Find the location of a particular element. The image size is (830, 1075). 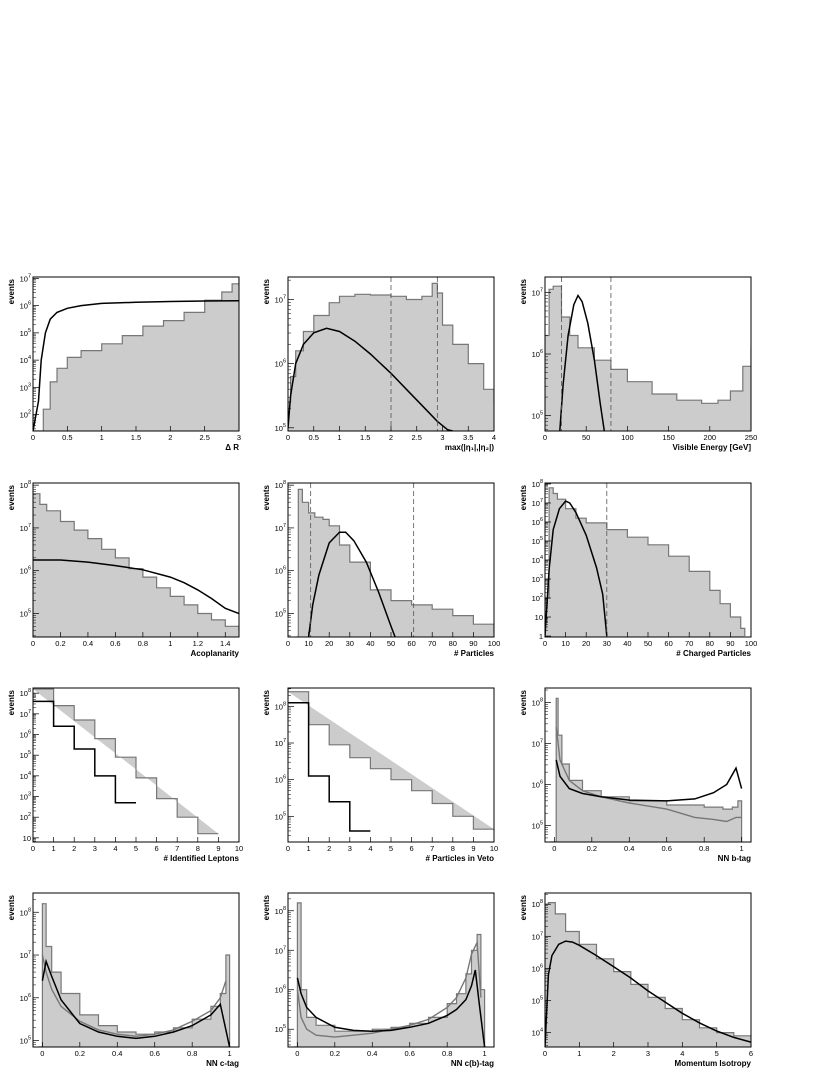

x-tick-label: 70 is located at coordinates (689, 643).